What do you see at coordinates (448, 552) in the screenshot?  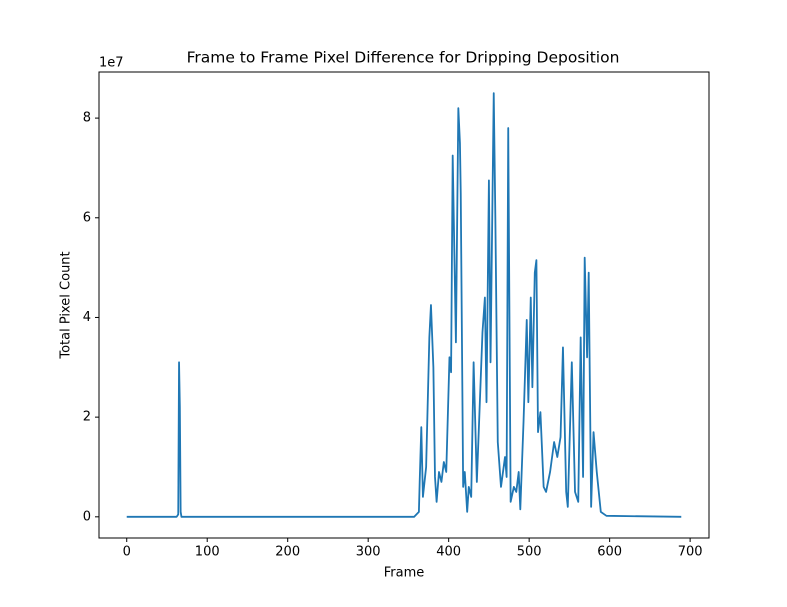 I see `x-tick-label: 400` at bounding box center [448, 552].